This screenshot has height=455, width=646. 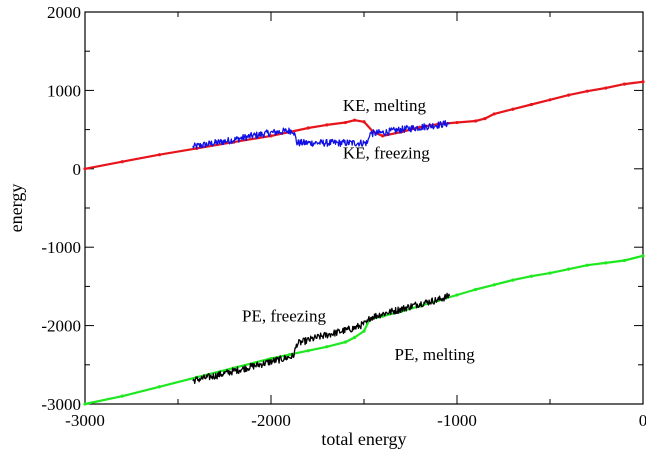 I want to click on annotation-label: KE, freezing, so click(x=386, y=153).